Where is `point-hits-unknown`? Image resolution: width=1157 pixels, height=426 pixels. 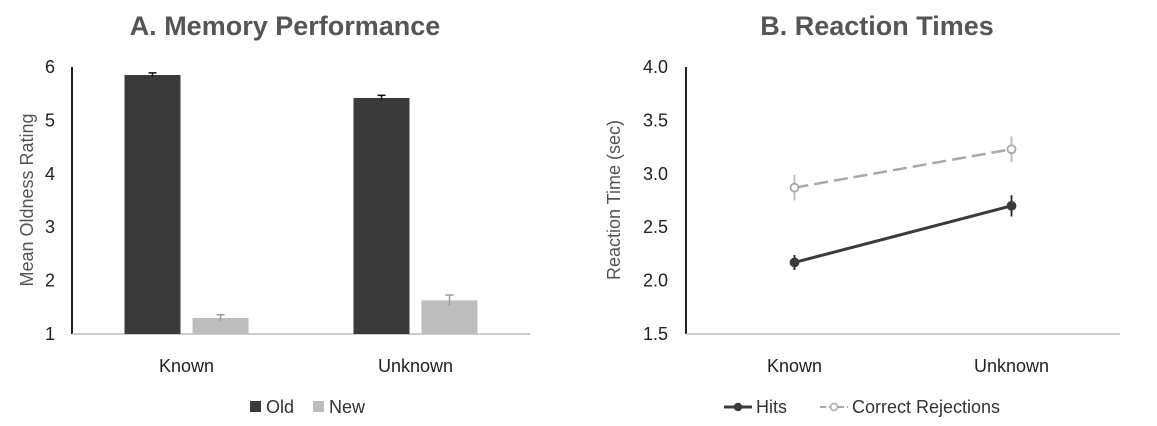
point-hits-unknown is located at coordinates (1011, 205).